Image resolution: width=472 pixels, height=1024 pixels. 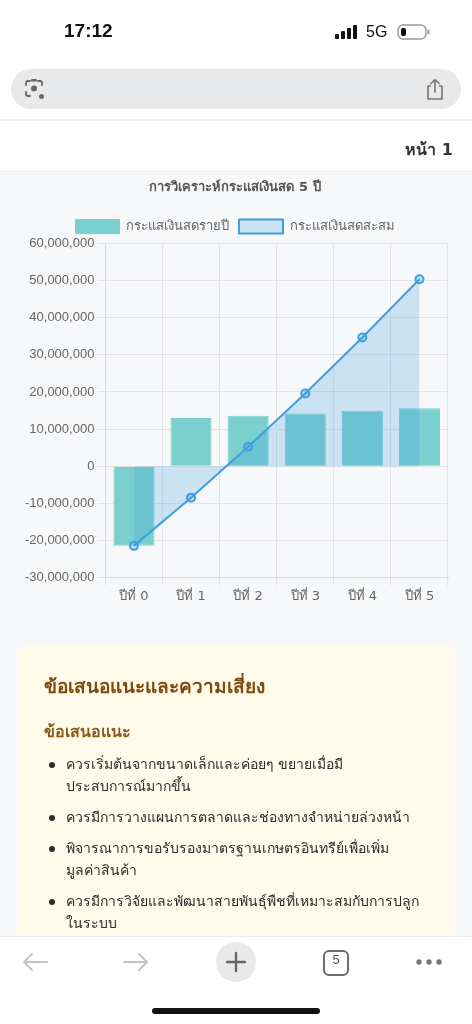 What do you see at coordinates (235, 187) in the screenshot?
I see `chart-title: การวิเคราะห์กระแสเงินสด 5 ปี` at bounding box center [235, 187].